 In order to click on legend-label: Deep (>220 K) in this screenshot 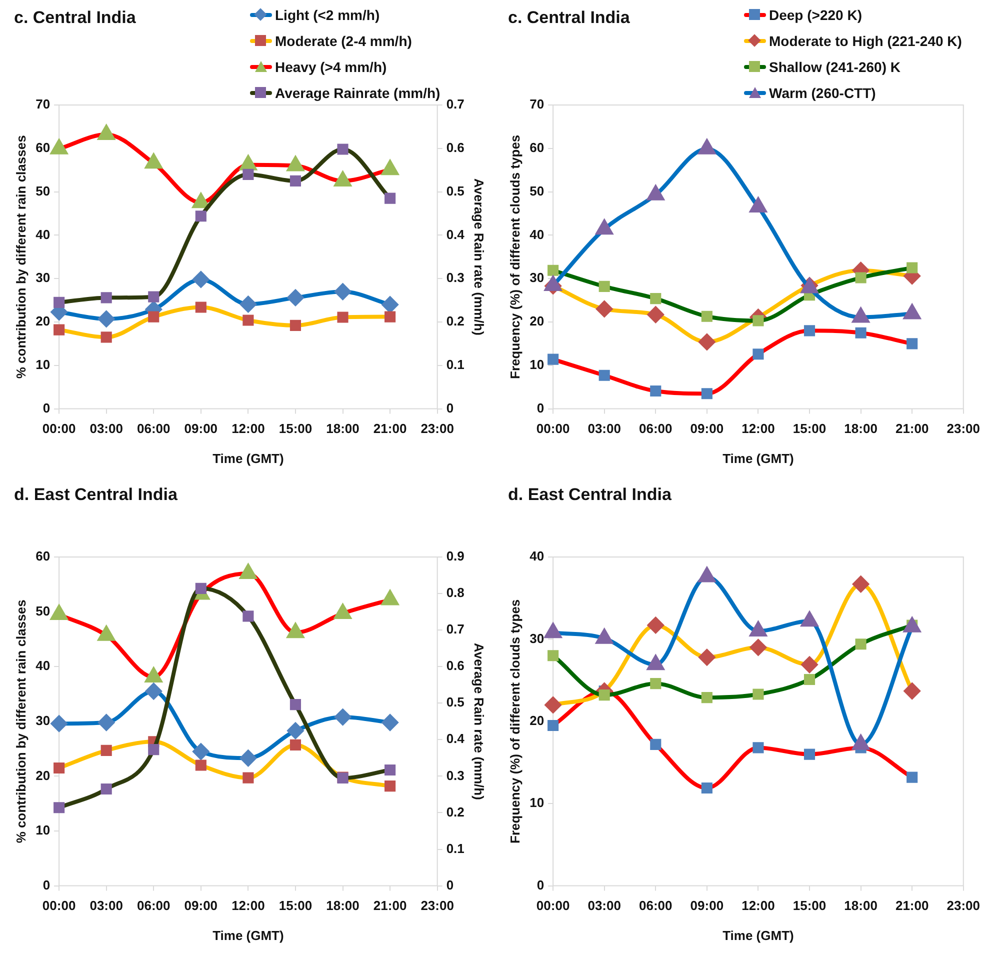, I will do `click(815, 15)`.